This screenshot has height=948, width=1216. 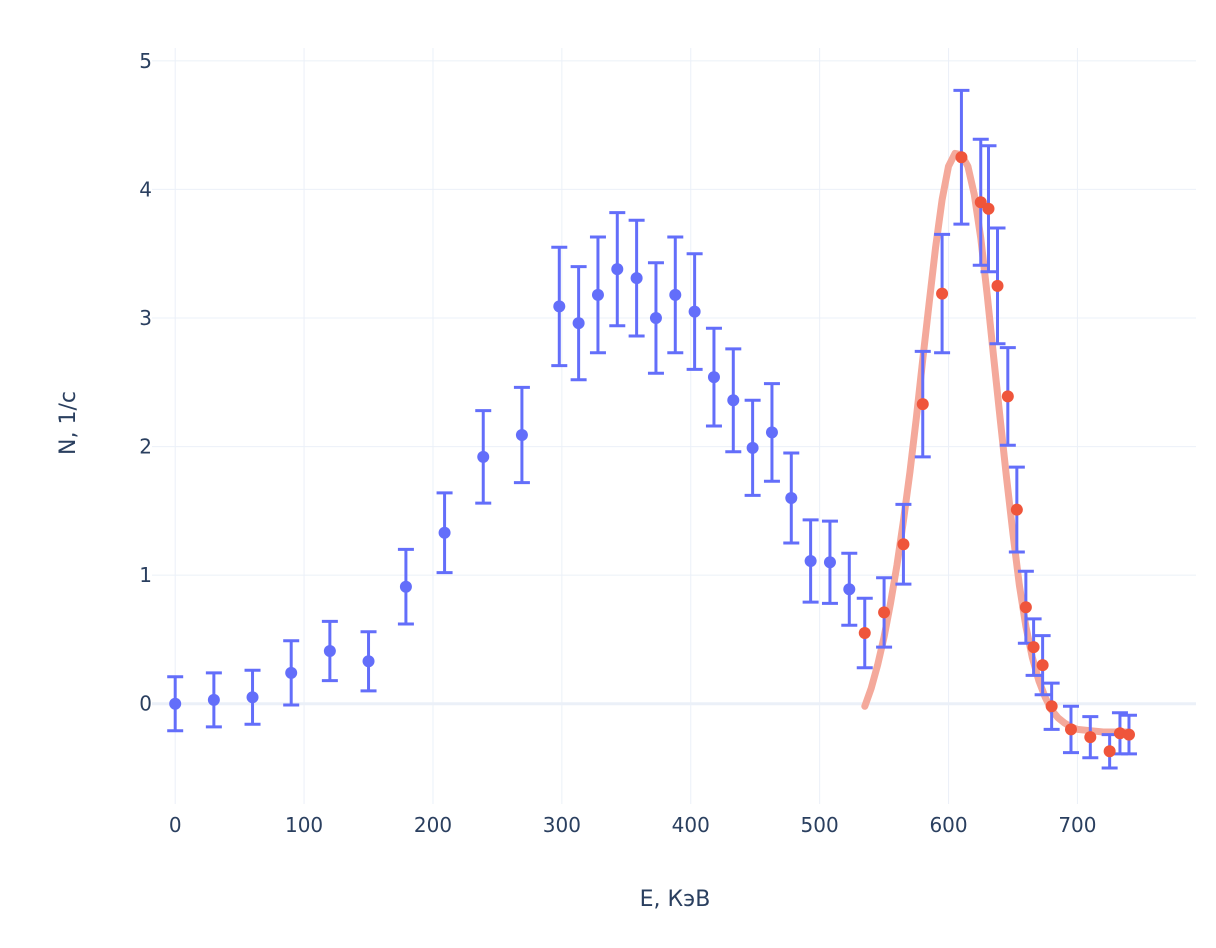 I want to click on y-tick-label: 2, so click(x=145, y=447).